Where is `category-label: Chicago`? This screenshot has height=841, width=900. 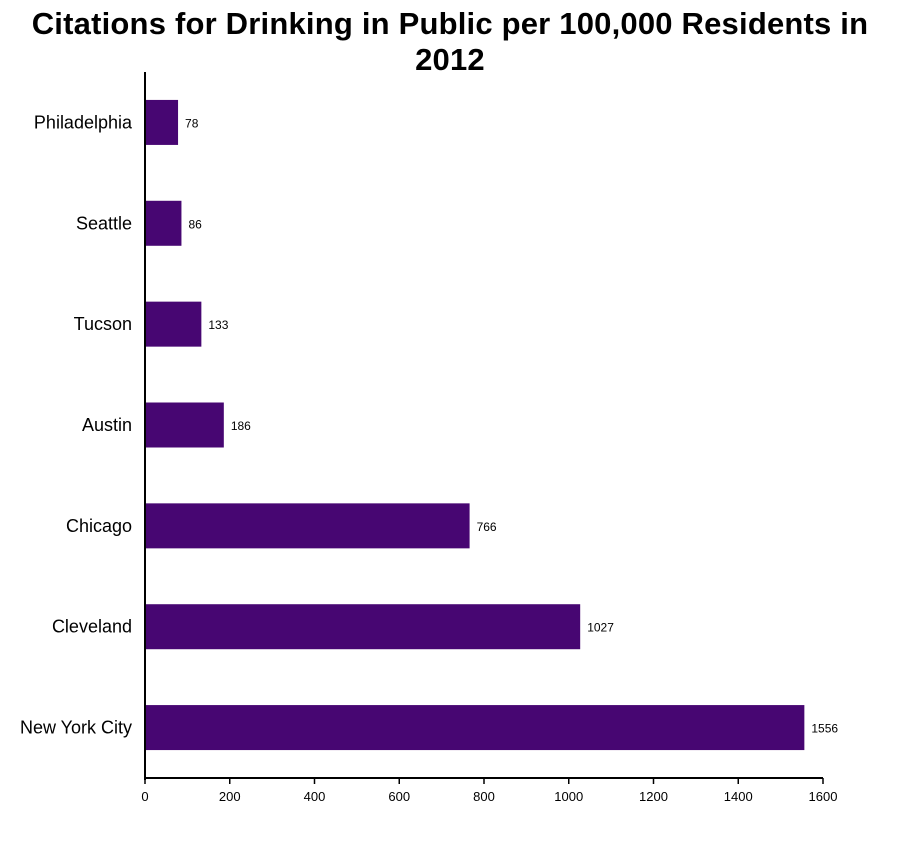 category-label: Chicago is located at coordinates (99, 526).